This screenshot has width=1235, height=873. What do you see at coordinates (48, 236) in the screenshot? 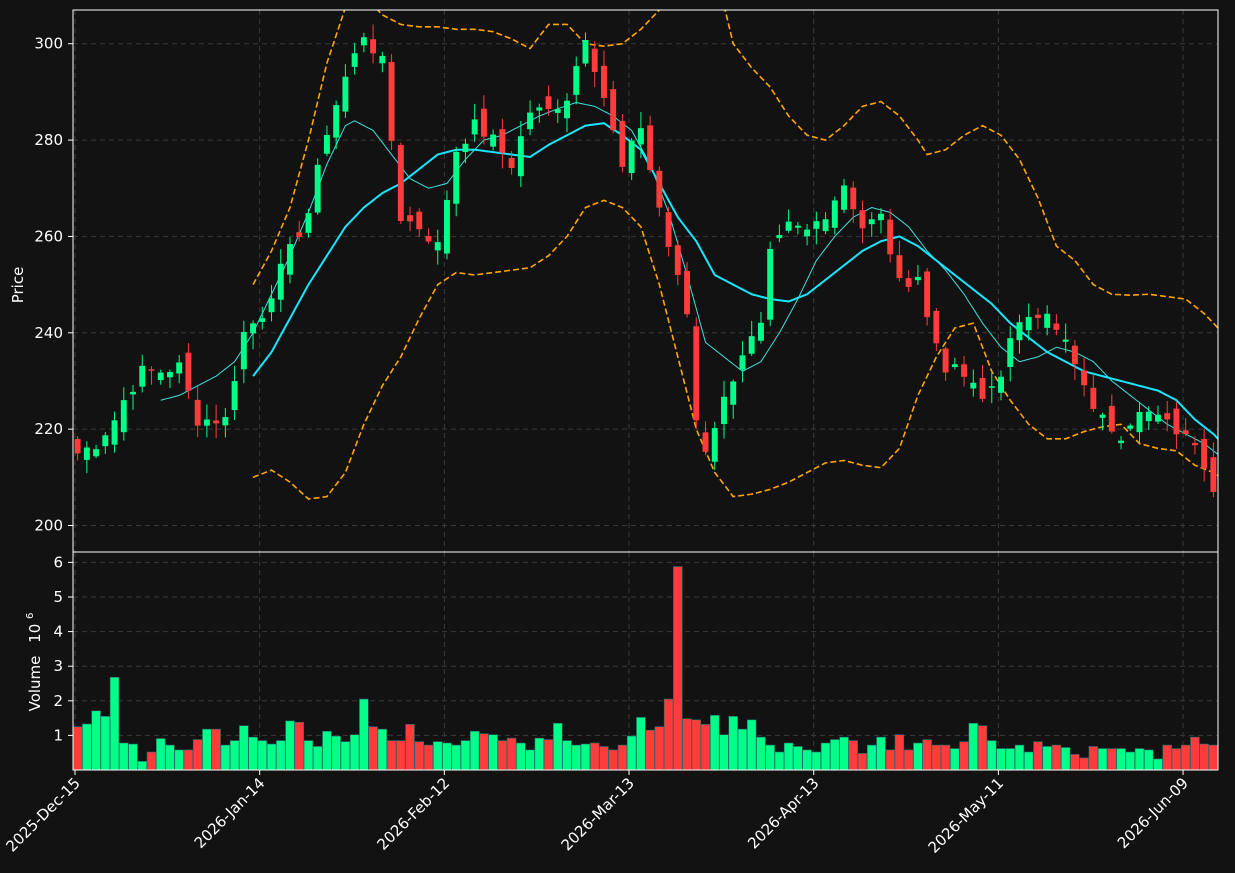
I see `price-tick-label: 260` at bounding box center [48, 236].